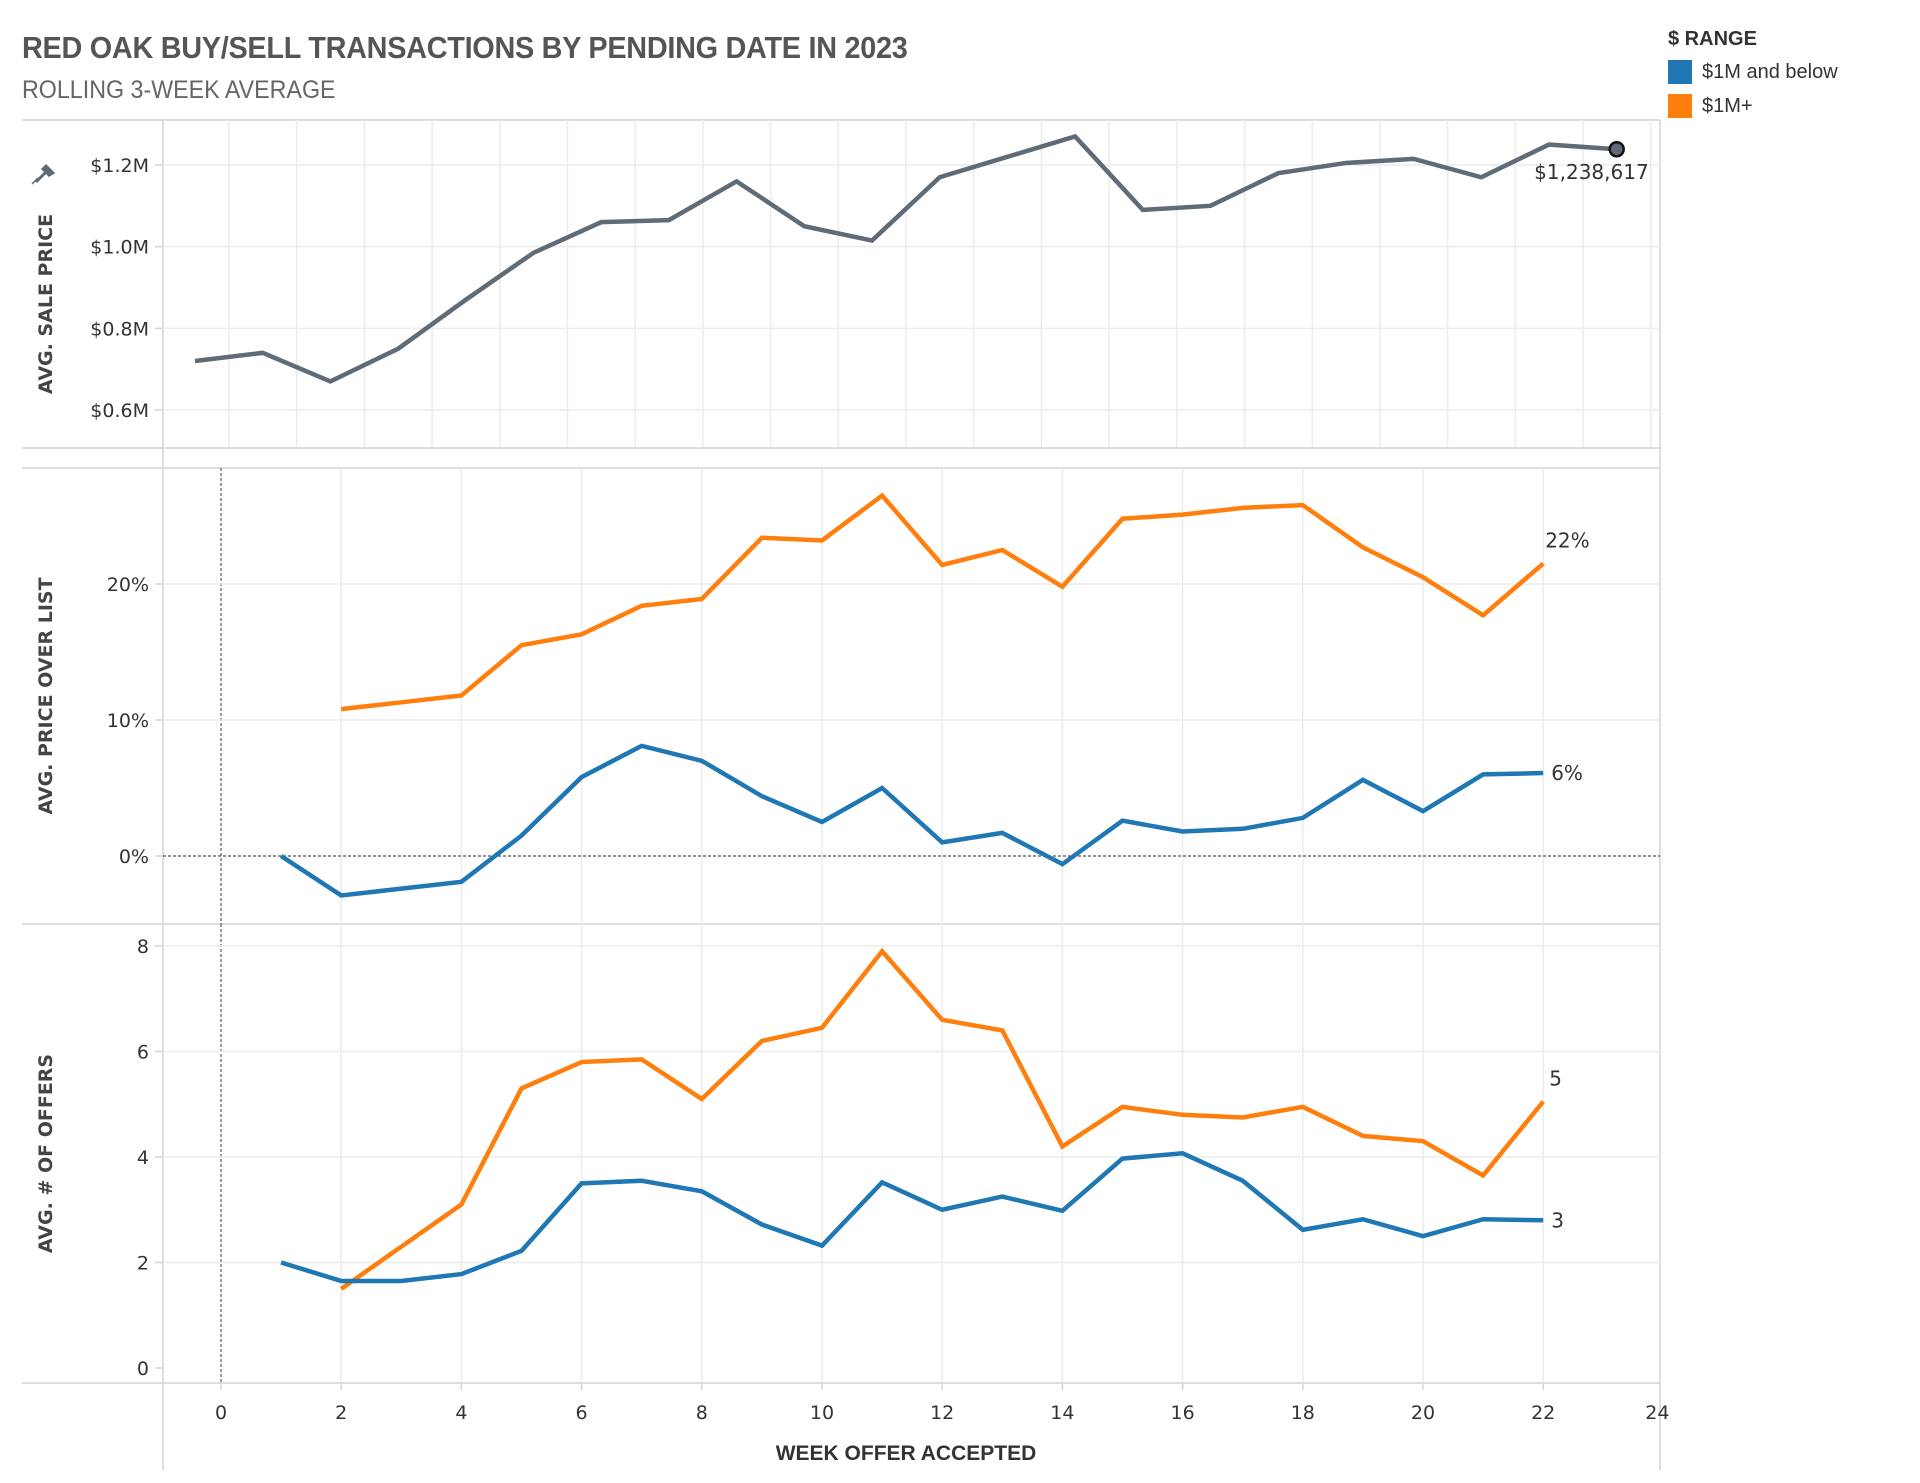  Describe the element at coordinates (128, 721) in the screenshot. I see `y-tick-label: 10%` at that location.